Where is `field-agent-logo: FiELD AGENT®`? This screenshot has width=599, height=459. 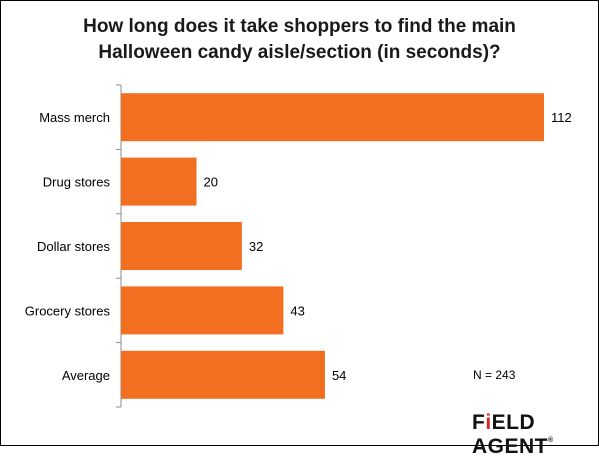 field-agent-logo: FiELD AGENT® is located at coordinates (513, 434).